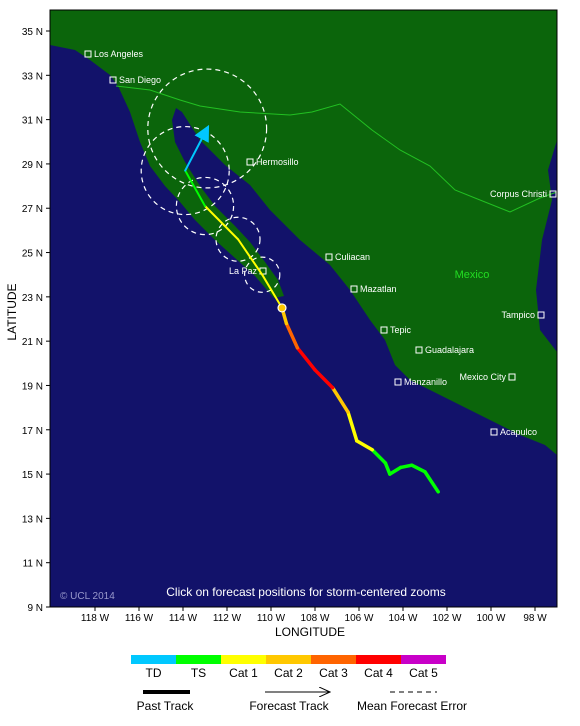  I want to click on y-tick-label: 19 N, so click(32, 386).